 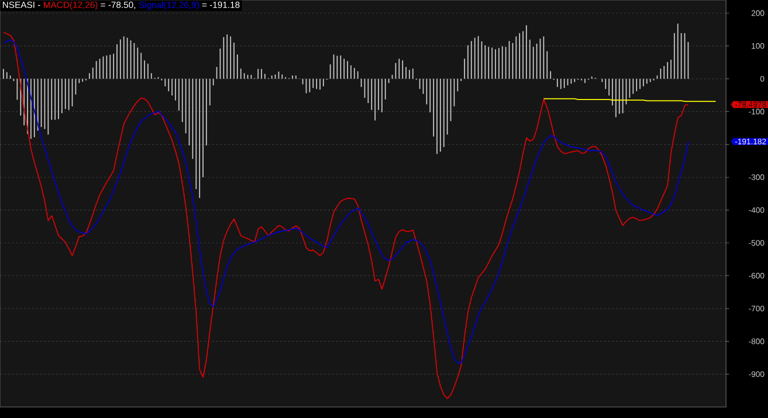 What do you see at coordinates (168, 5) in the screenshot?
I see `text: Signal(12,26,9)` at bounding box center [168, 5].